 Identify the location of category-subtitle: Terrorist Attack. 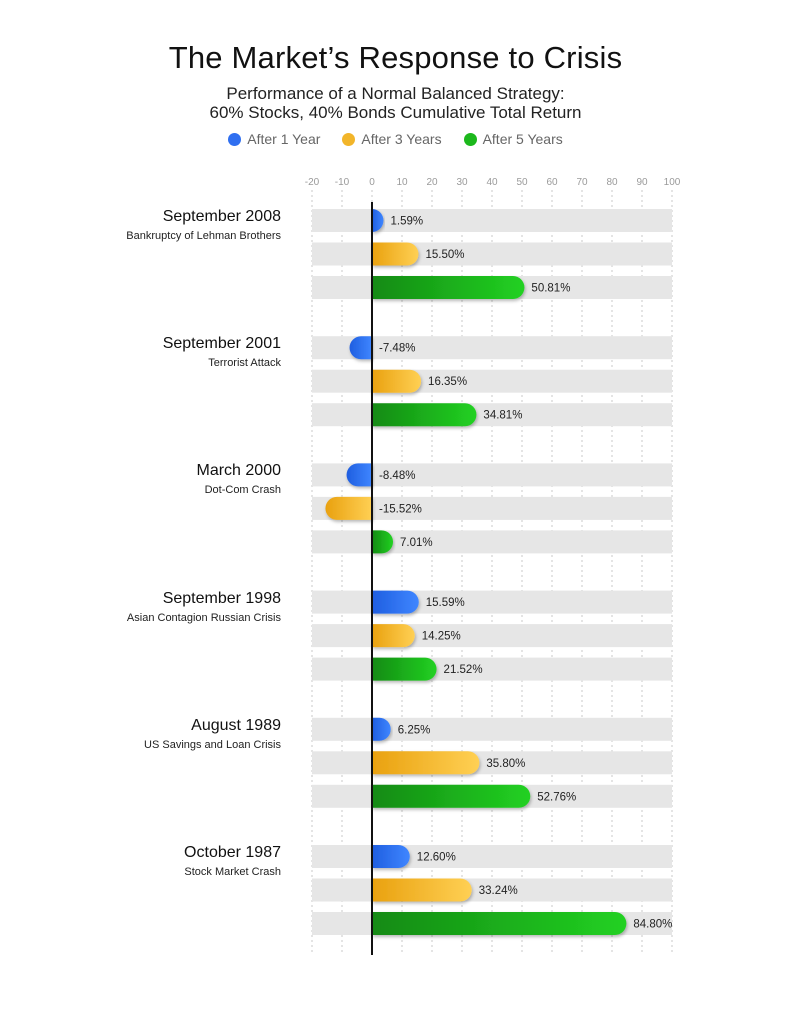
(244, 363).